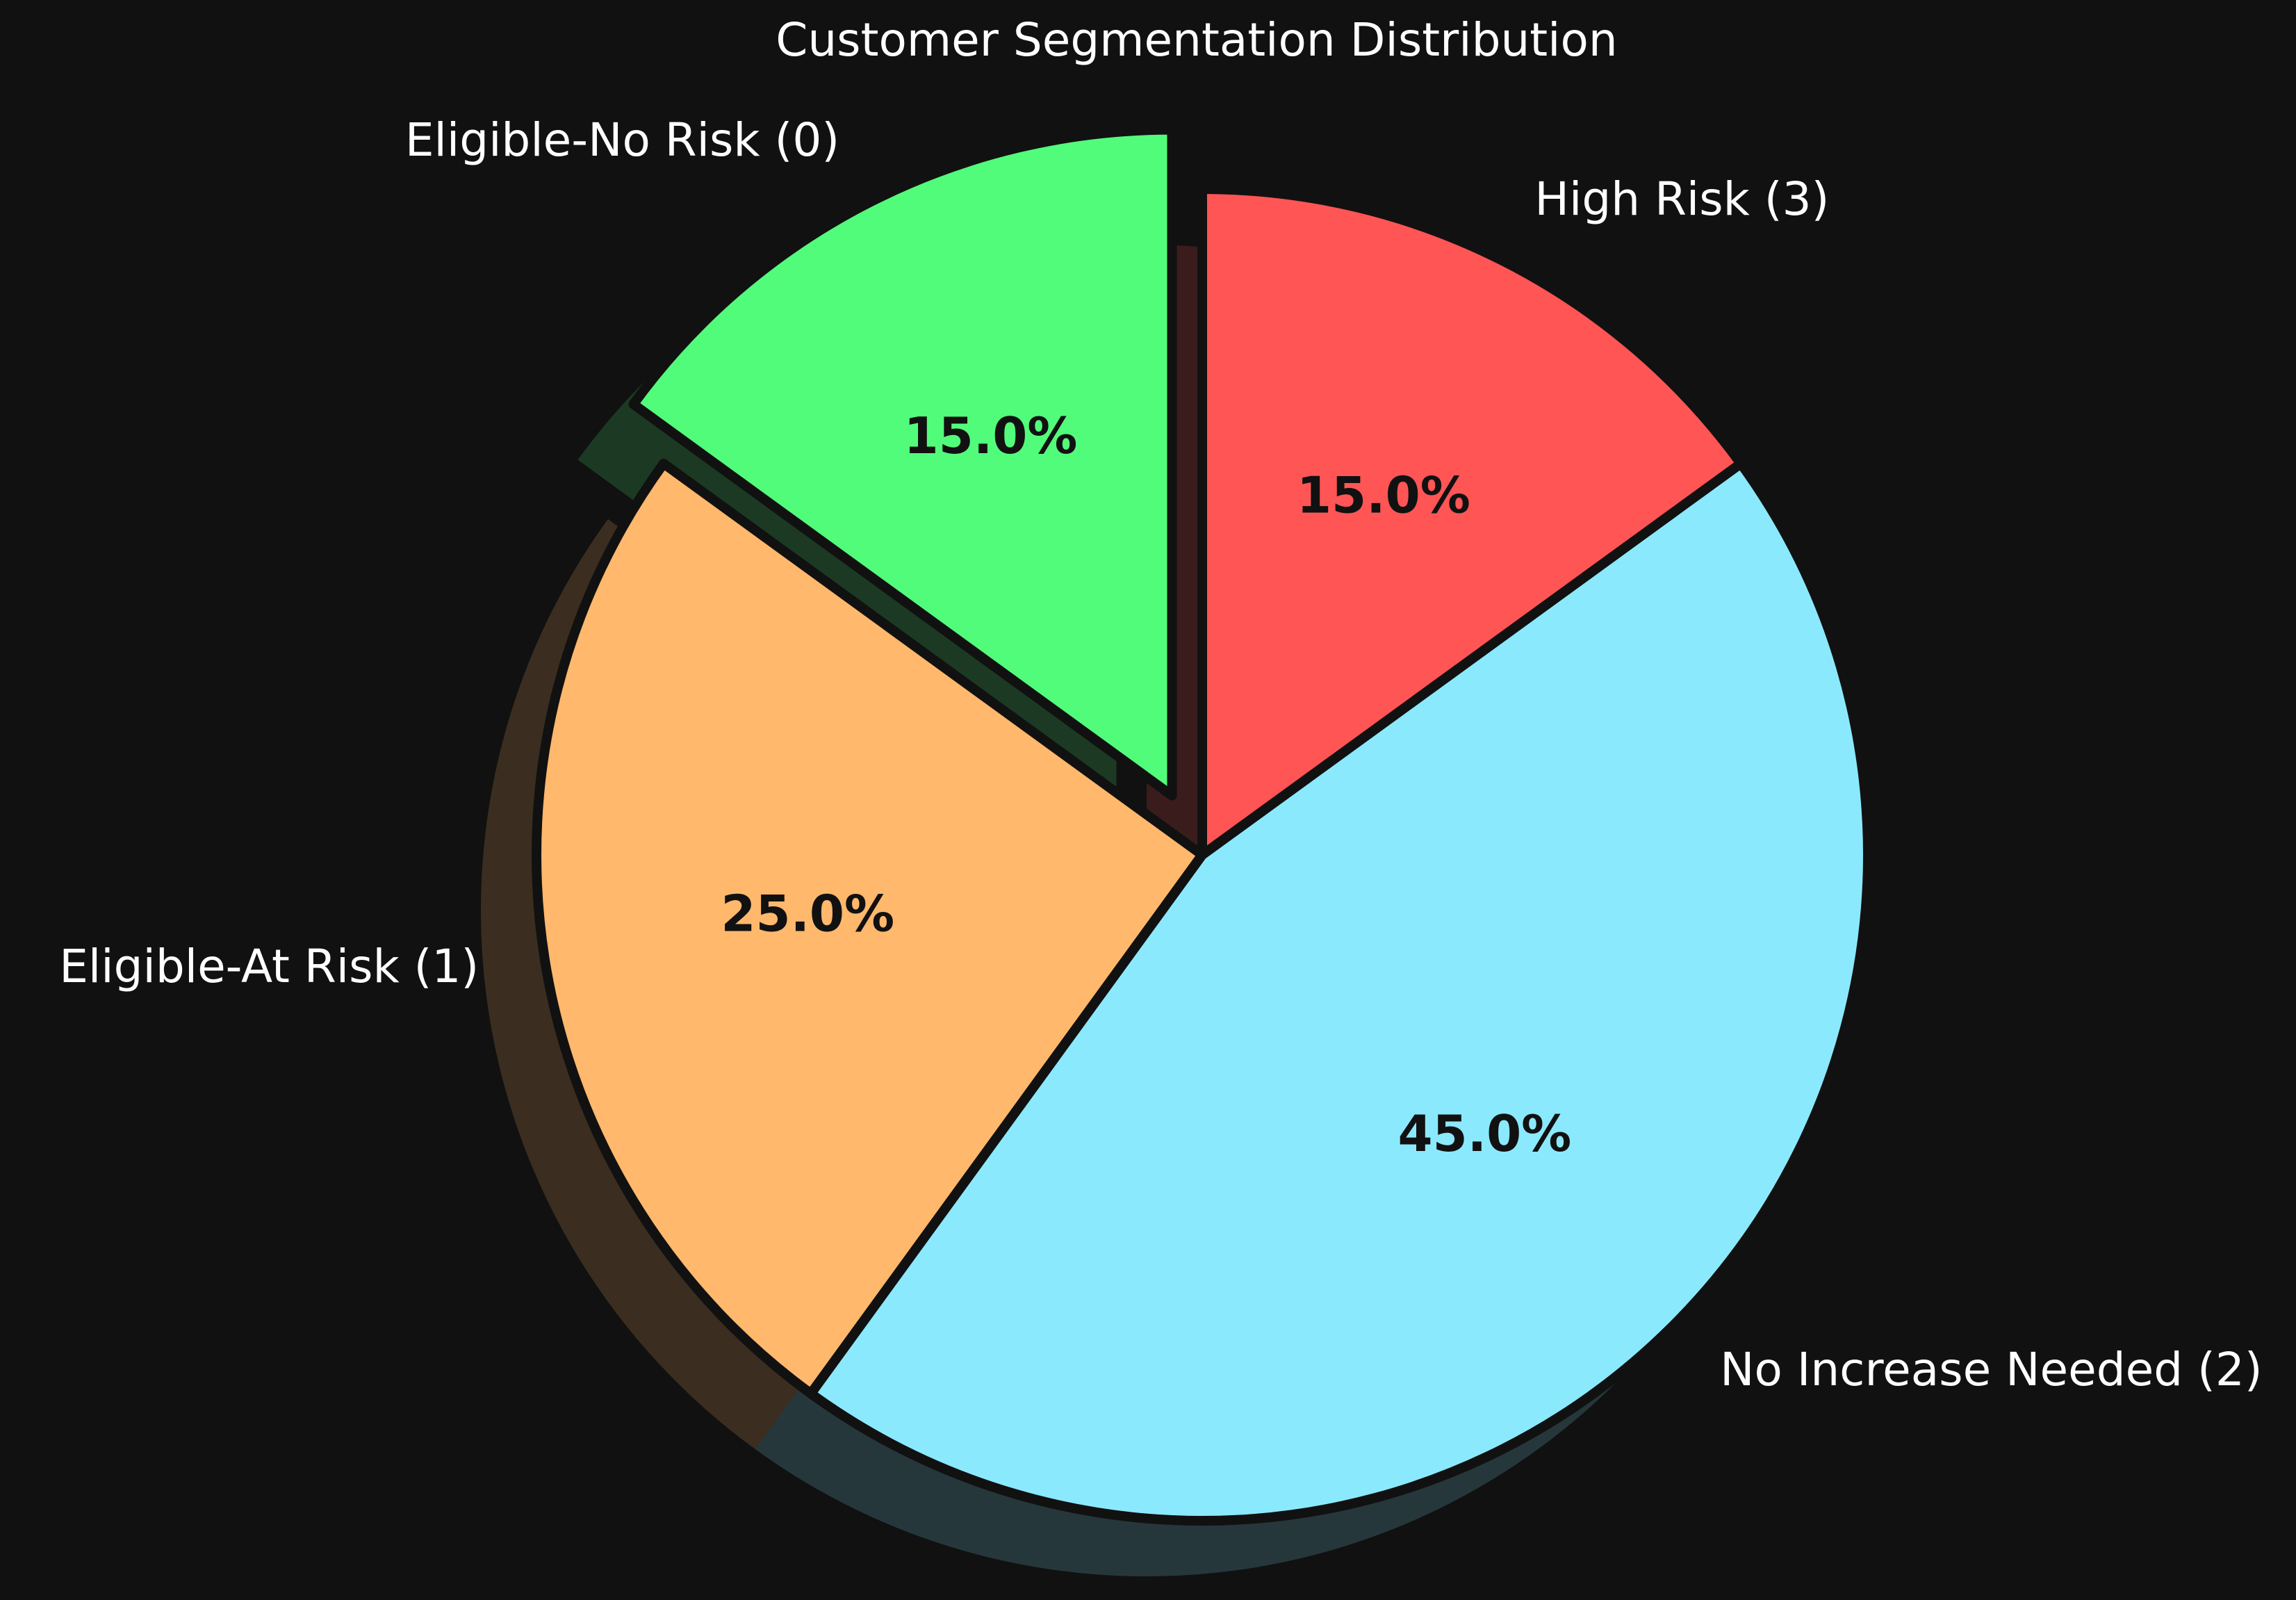  What do you see at coordinates (269, 966) in the screenshot?
I see `slice-label-eligible-at-risk-1: Eligible-At Risk (1)` at bounding box center [269, 966].